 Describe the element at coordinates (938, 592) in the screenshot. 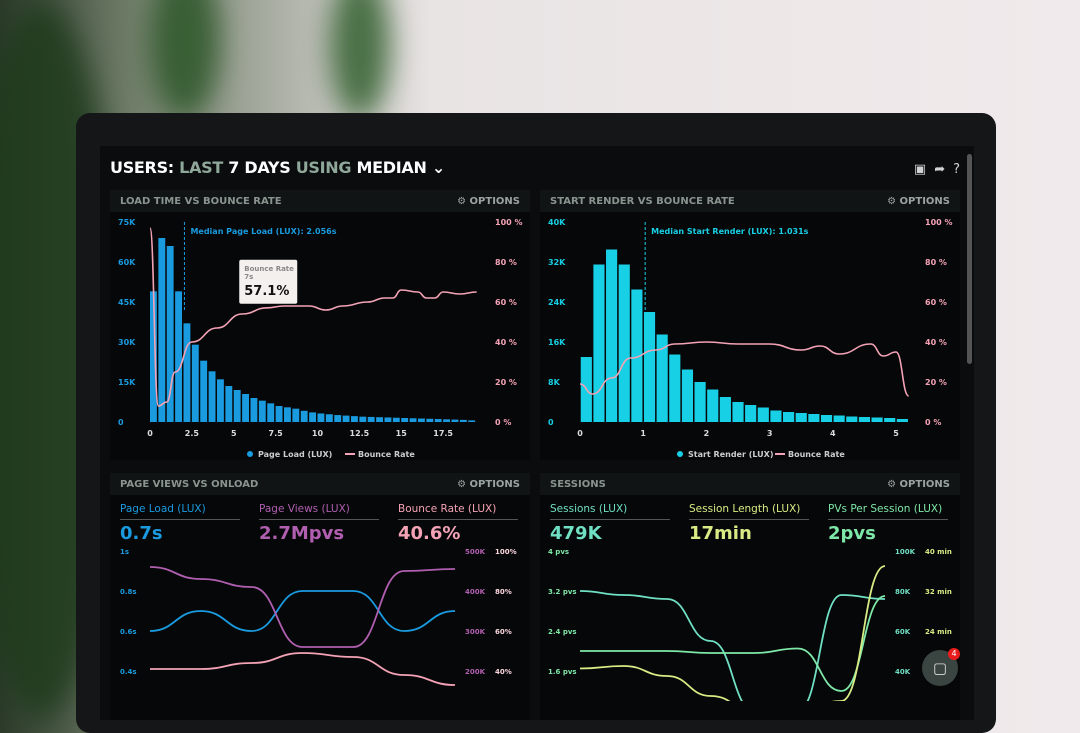

I see `y-tick-right2: 32 min` at that location.